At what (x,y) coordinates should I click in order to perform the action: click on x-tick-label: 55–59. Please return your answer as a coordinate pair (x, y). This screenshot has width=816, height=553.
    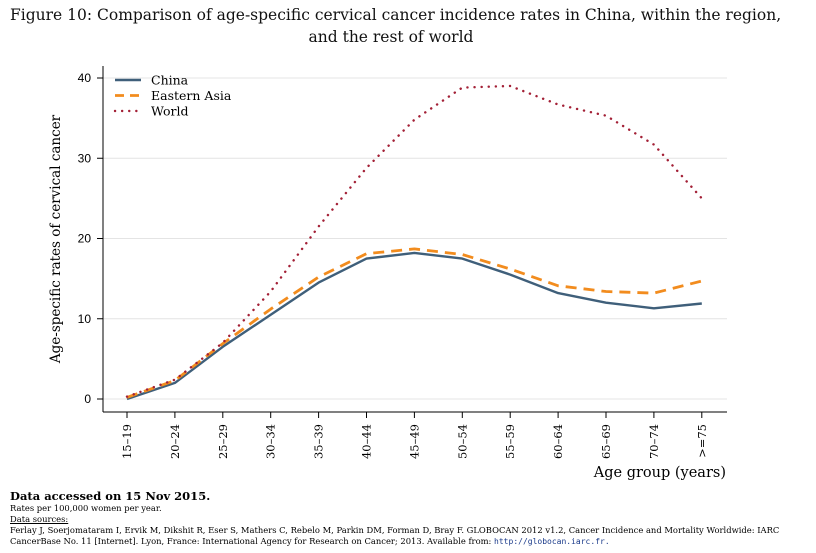
    Looking at the image, I should click on (510, 441).